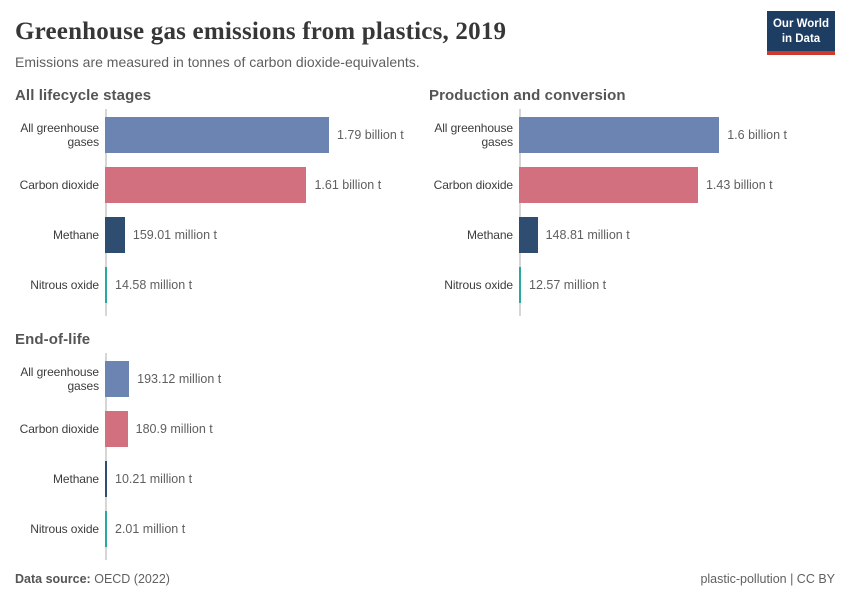 This screenshot has height=600, width=850. I want to click on bar-area: 193.12 million t, so click(263, 379).